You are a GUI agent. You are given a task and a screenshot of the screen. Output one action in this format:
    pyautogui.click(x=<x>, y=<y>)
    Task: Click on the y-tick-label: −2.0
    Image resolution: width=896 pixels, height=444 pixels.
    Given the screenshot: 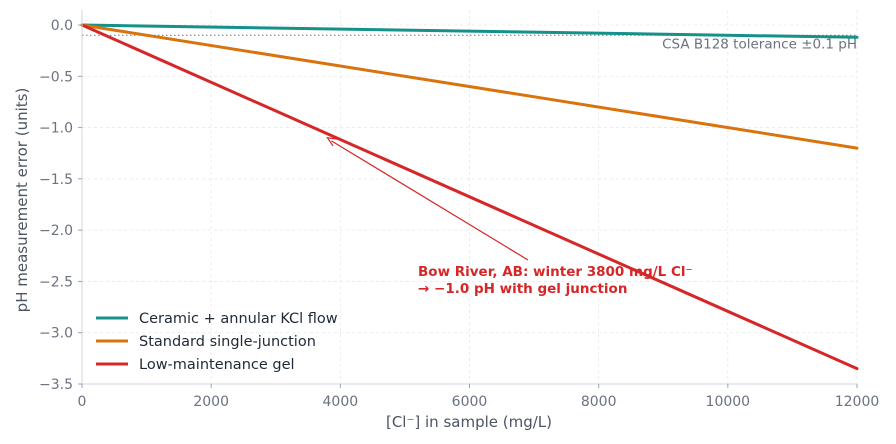 What is the action you would take?
    pyautogui.click(x=56, y=231)
    